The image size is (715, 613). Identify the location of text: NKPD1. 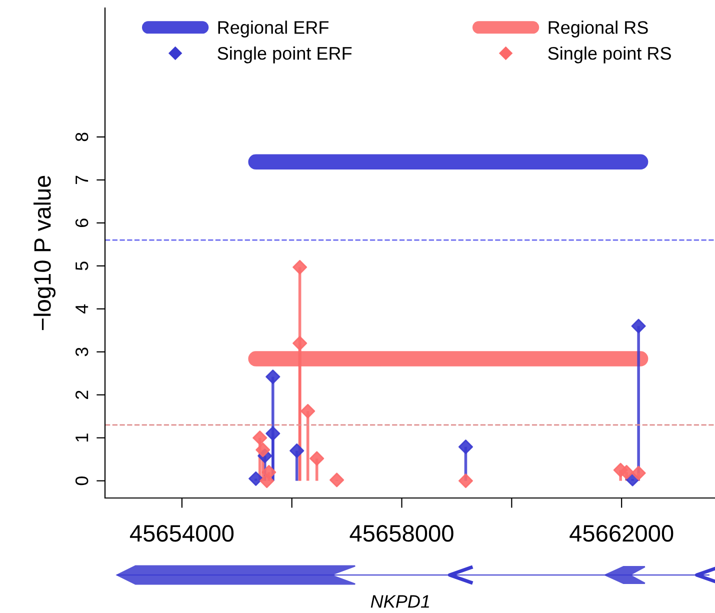
(399, 601).